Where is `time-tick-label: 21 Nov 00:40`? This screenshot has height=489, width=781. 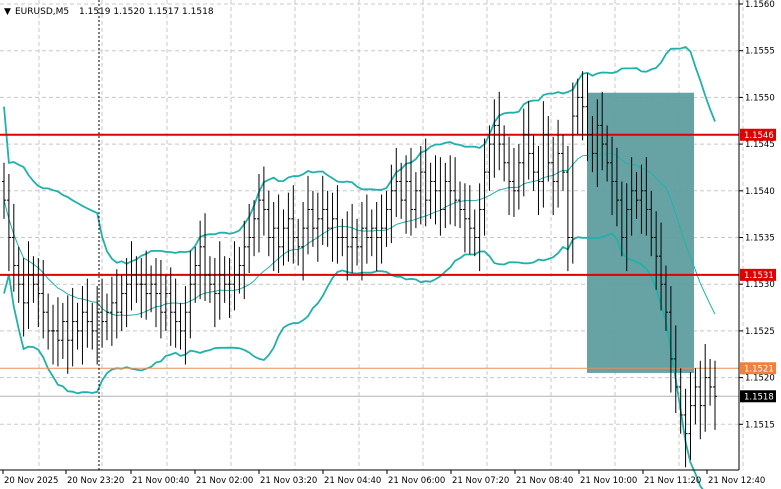
time-tick-label: 21 Nov 00:40 is located at coordinates (160, 481).